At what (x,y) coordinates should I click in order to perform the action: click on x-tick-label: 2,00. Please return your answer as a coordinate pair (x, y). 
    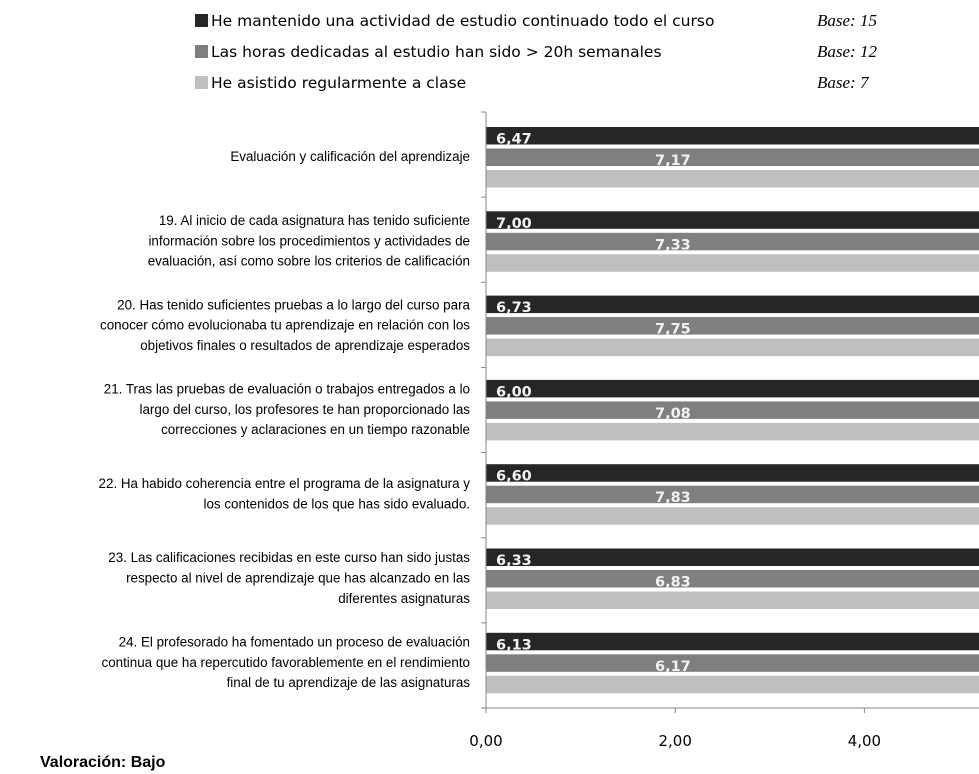
    Looking at the image, I should click on (674, 741).